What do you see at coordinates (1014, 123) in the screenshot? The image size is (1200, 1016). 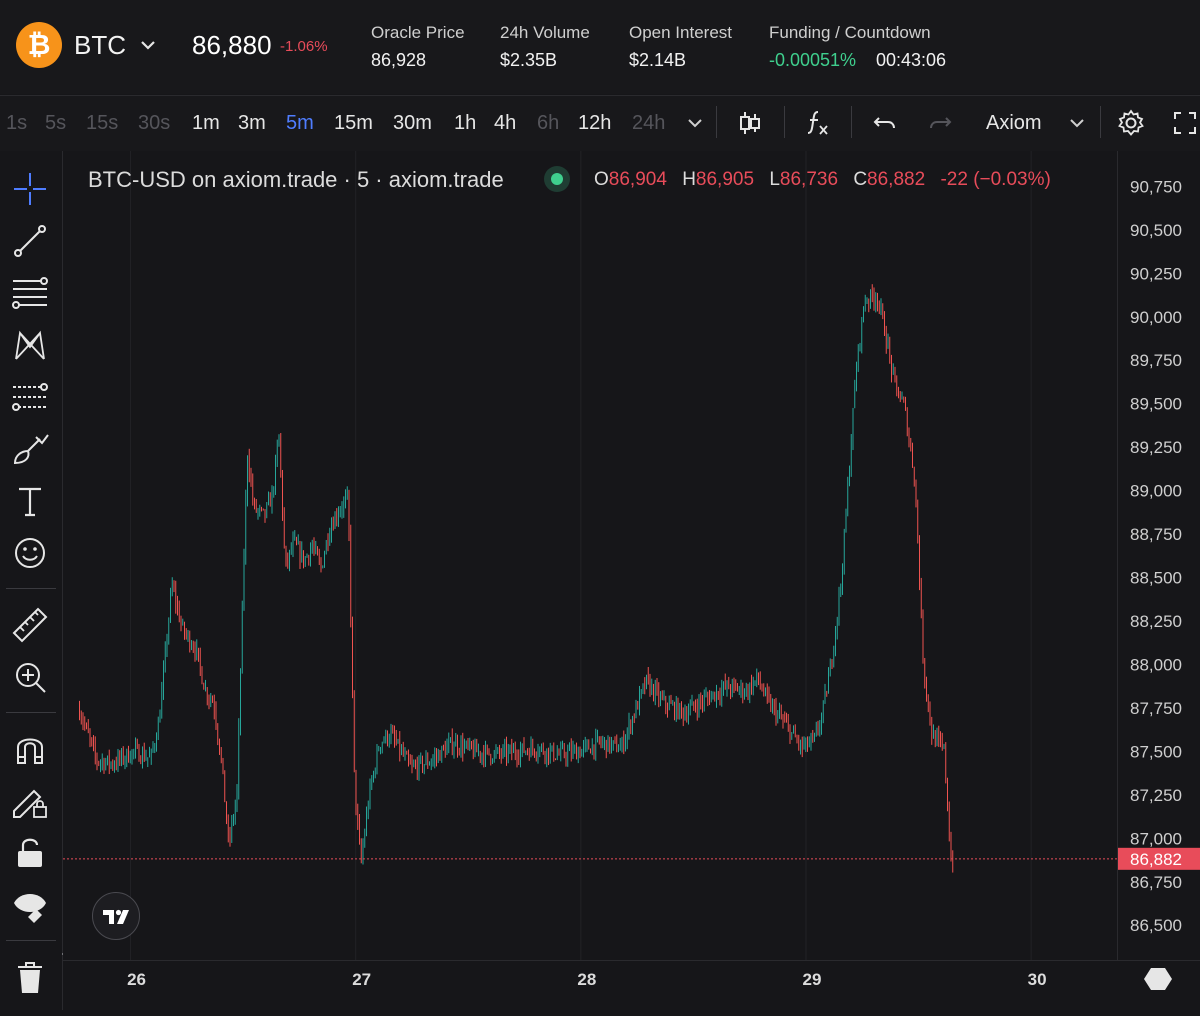 I see `layout-selector: Axiom` at bounding box center [1014, 123].